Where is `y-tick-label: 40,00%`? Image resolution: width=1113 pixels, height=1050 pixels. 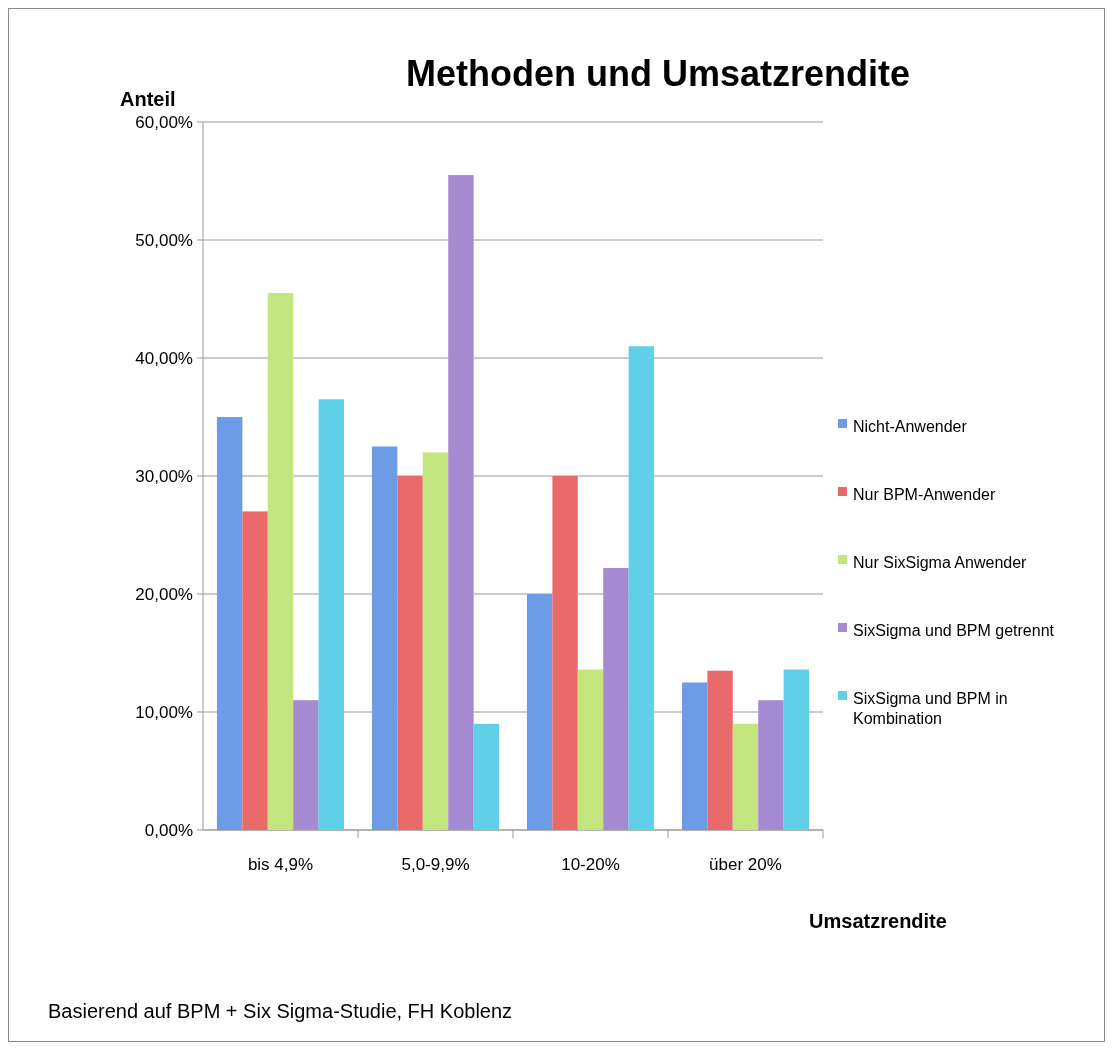 y-tick-label: 40,00% is located at coordinates (164, 358).